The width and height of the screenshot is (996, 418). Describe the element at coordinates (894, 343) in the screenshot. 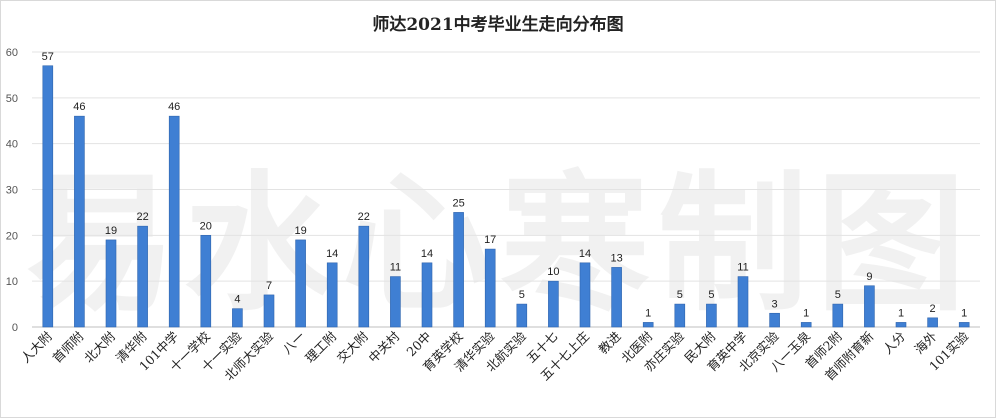

I see `category-label: 人分` at that location.